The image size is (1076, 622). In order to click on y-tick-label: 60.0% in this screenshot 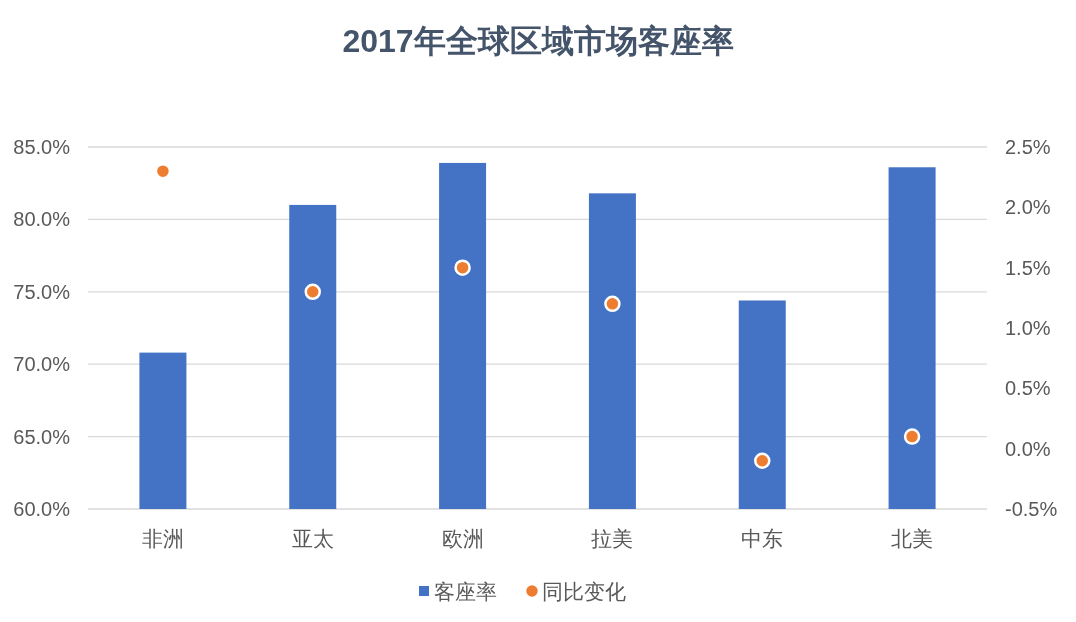, I will do `click(42, 509)`.